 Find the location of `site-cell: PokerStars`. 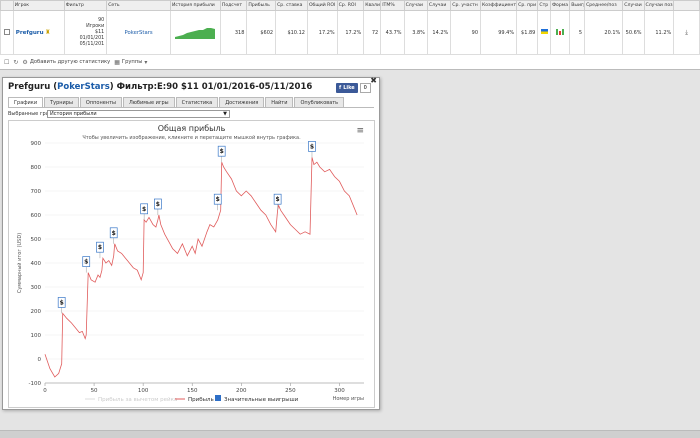

site-cell: PokerStars is located at coordinates (138, 32).